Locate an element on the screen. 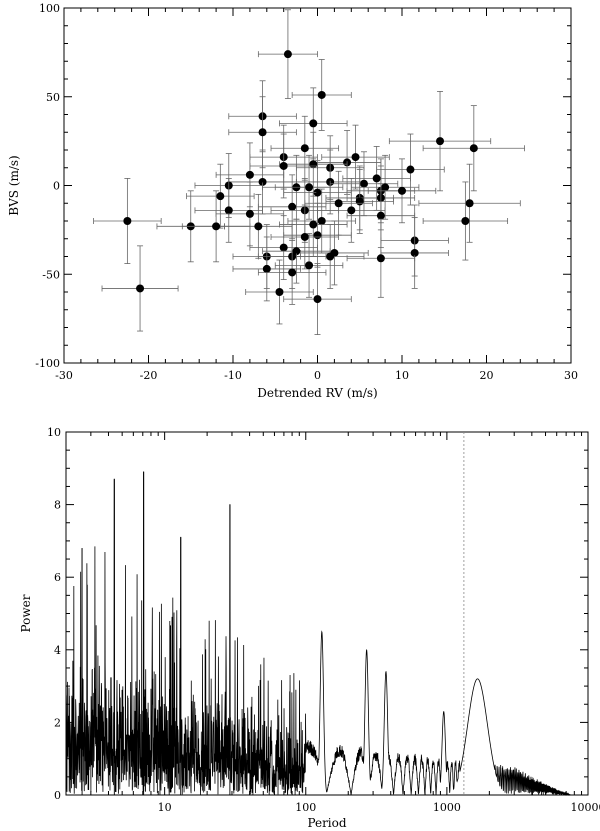 This screenshot has height=831, width=600. periodogram-x-axis-label: Period is located at coordinates (326, 823).